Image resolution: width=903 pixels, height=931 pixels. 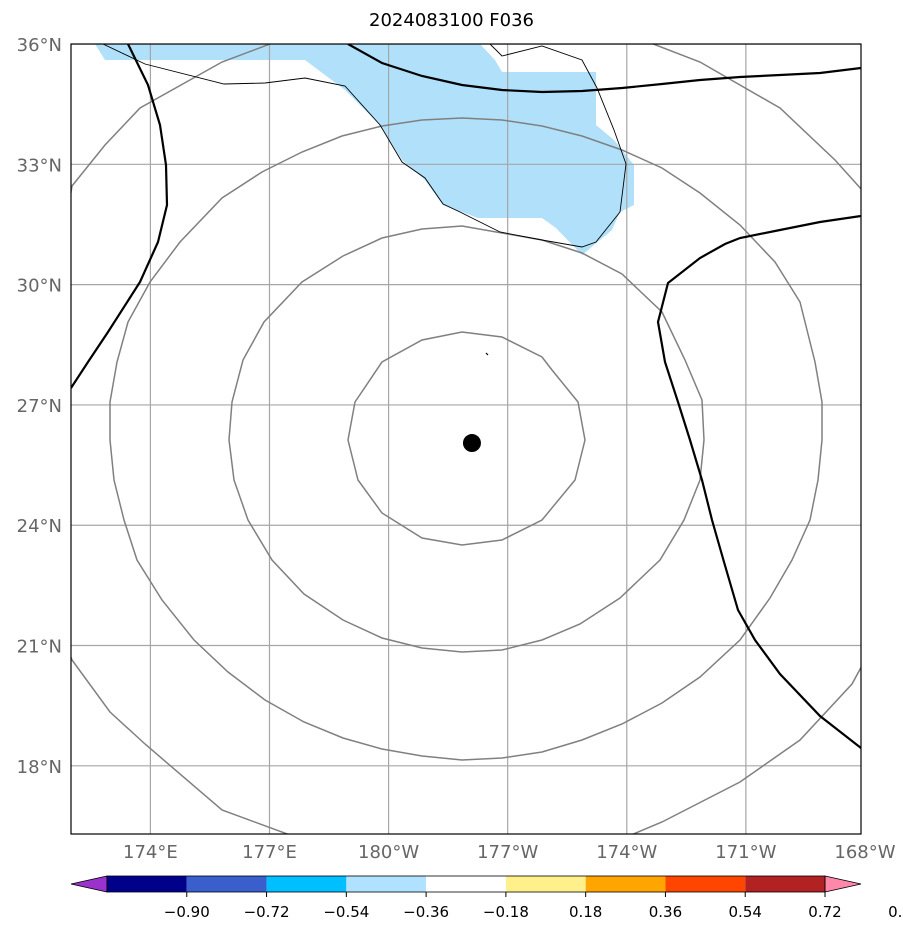 I want to click on lon-tick-label: 177°W, so click(x=507, y=852).